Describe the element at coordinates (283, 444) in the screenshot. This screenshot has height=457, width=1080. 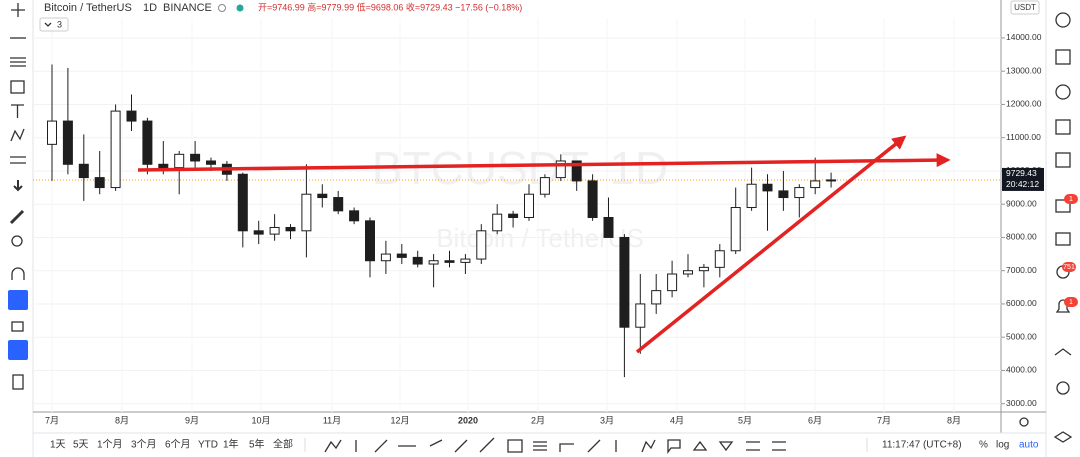
I see `range-button: 全部` at that location.